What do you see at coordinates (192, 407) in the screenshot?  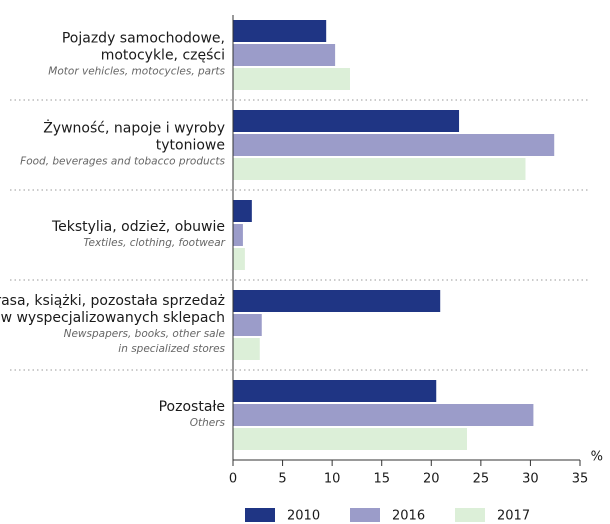 I see `category-label: Pozostałe` at bounding box center [192, 407].